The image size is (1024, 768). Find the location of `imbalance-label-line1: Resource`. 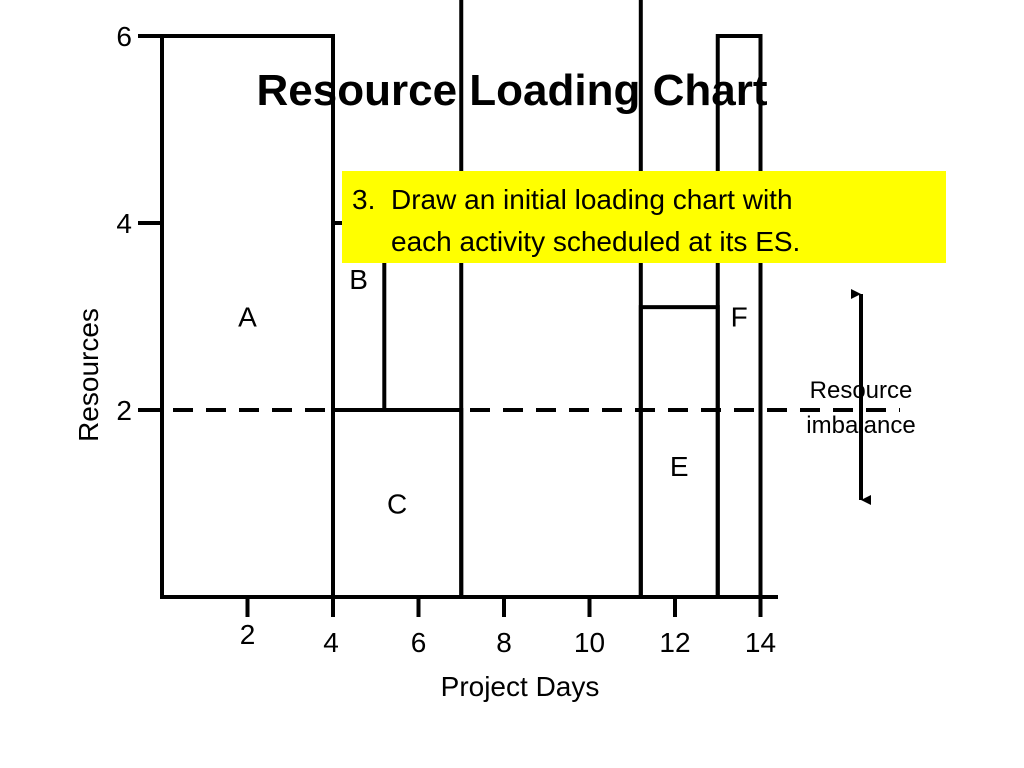

imbalance-label-line1: Resource is located at coordinates (861, 390).